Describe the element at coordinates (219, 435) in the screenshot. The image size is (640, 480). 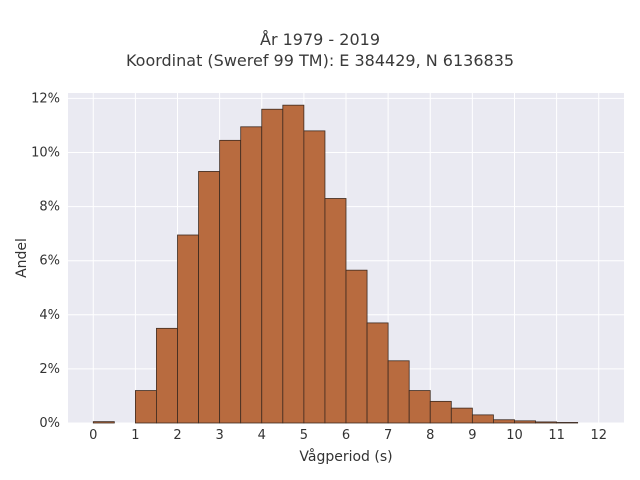
I see `x-tick-label: 3` at that location.